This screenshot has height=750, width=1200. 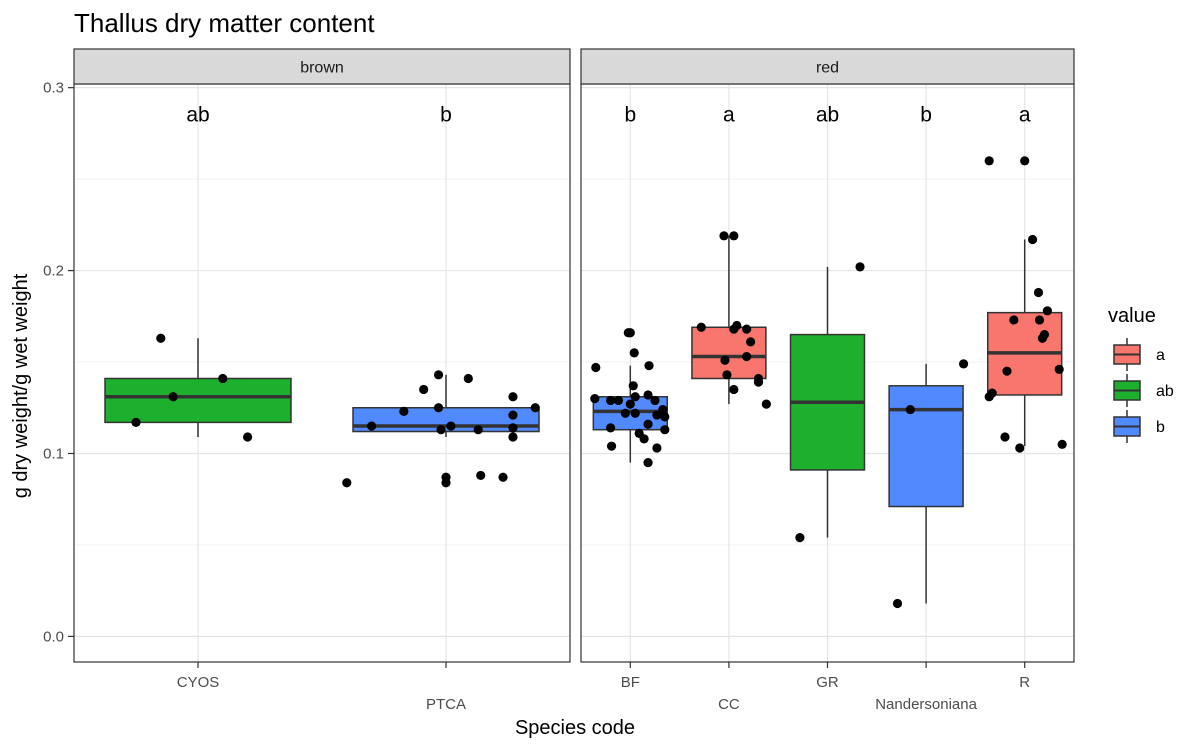 I want to click on box-R: a, so click(x=1025, y=278).